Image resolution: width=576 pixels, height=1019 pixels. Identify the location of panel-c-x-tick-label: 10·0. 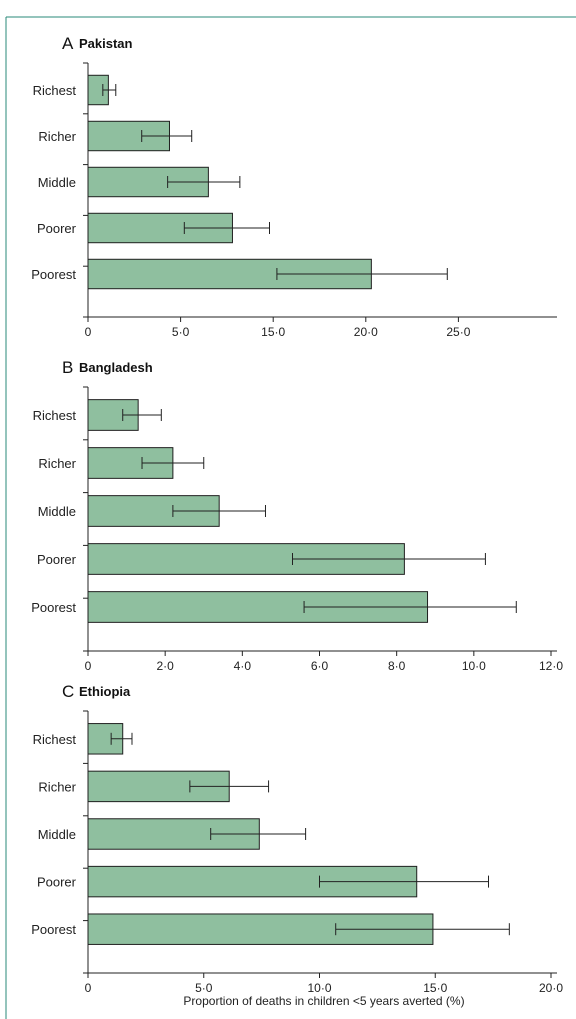
(319, 988).